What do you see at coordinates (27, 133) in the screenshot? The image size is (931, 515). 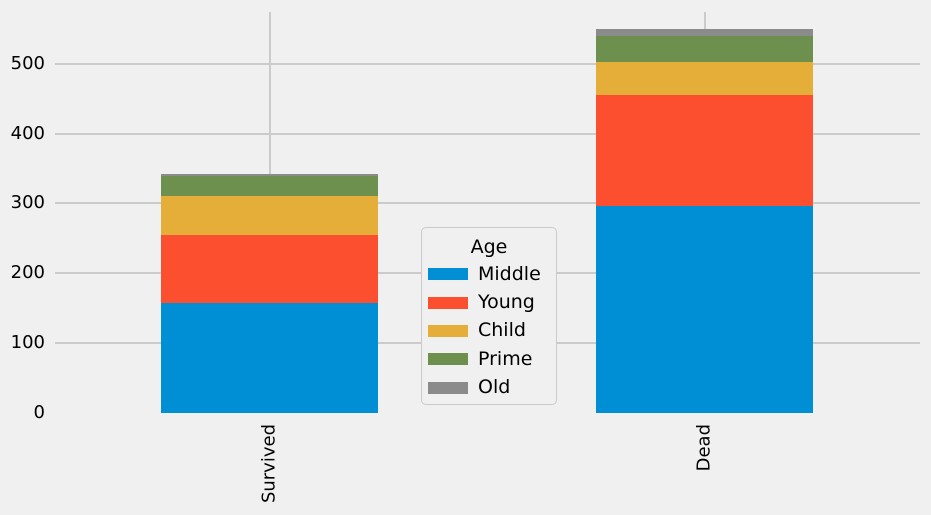 I see `y-tick-label-400: 400` at bounding box center [27, 133].